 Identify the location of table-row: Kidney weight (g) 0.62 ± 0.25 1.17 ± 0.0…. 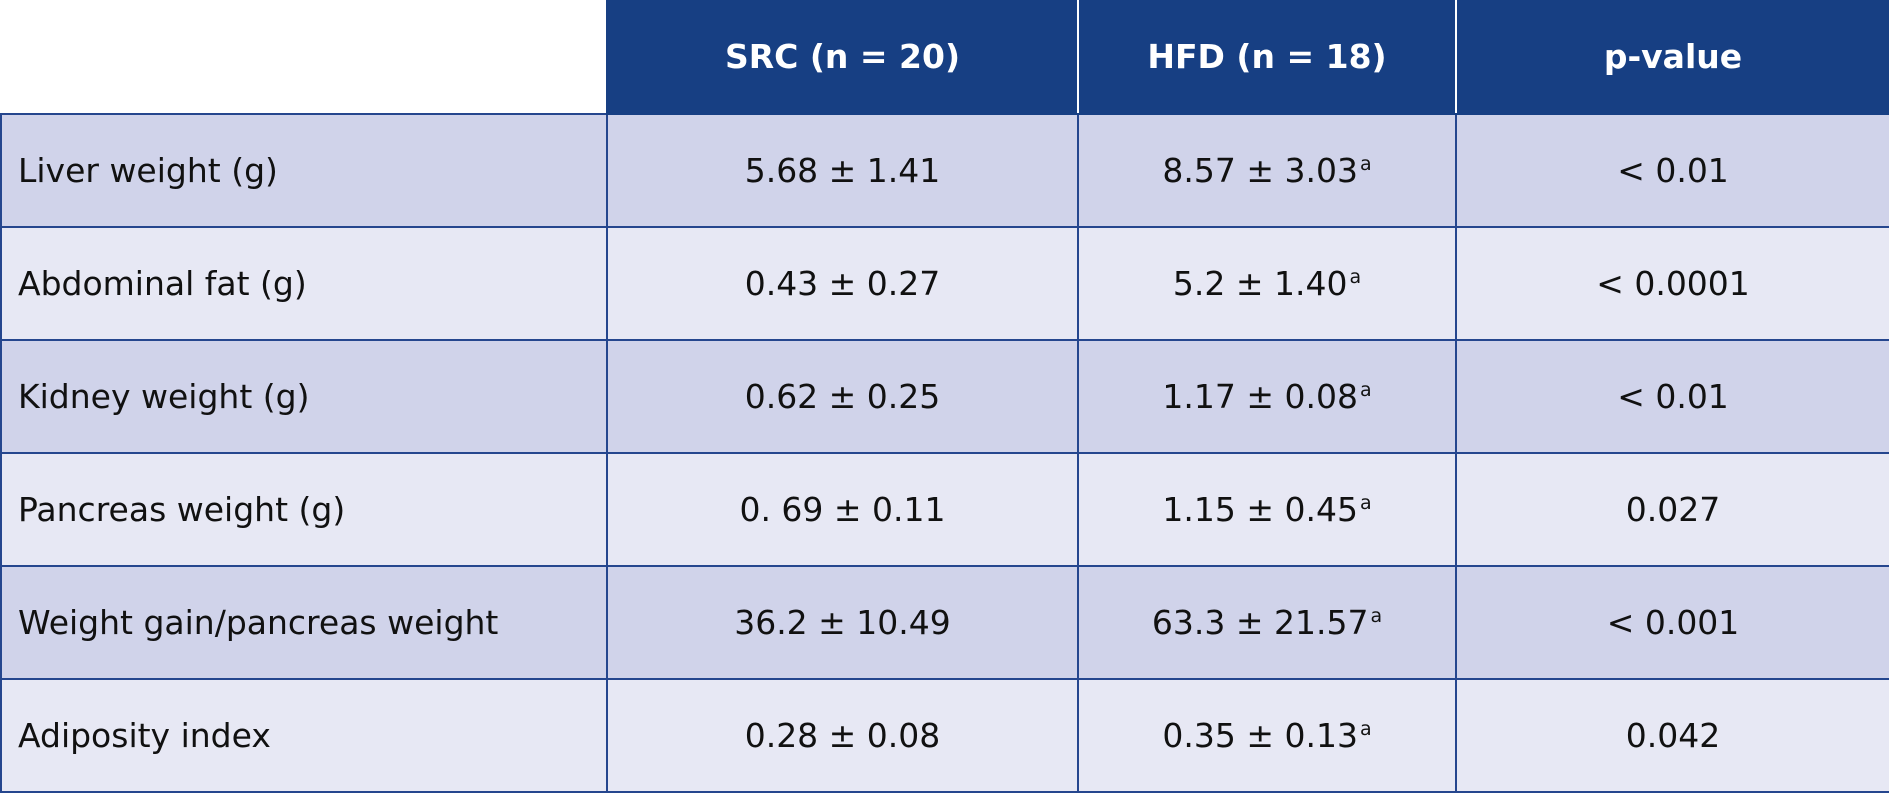
(944, 396).